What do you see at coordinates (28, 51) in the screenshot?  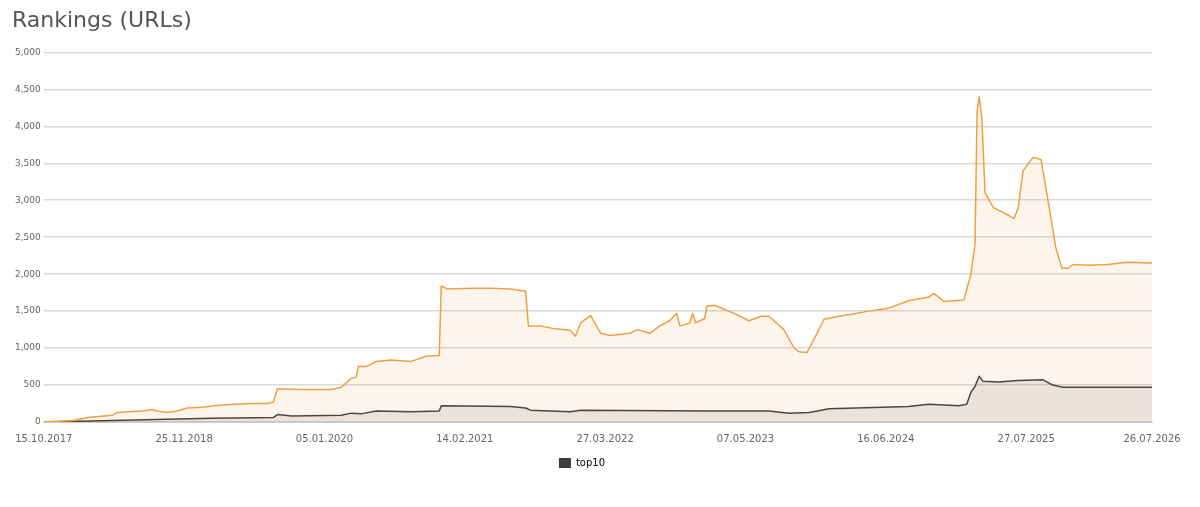 I see `y-tick-label: 5,000` at bounding box center [28, 51].